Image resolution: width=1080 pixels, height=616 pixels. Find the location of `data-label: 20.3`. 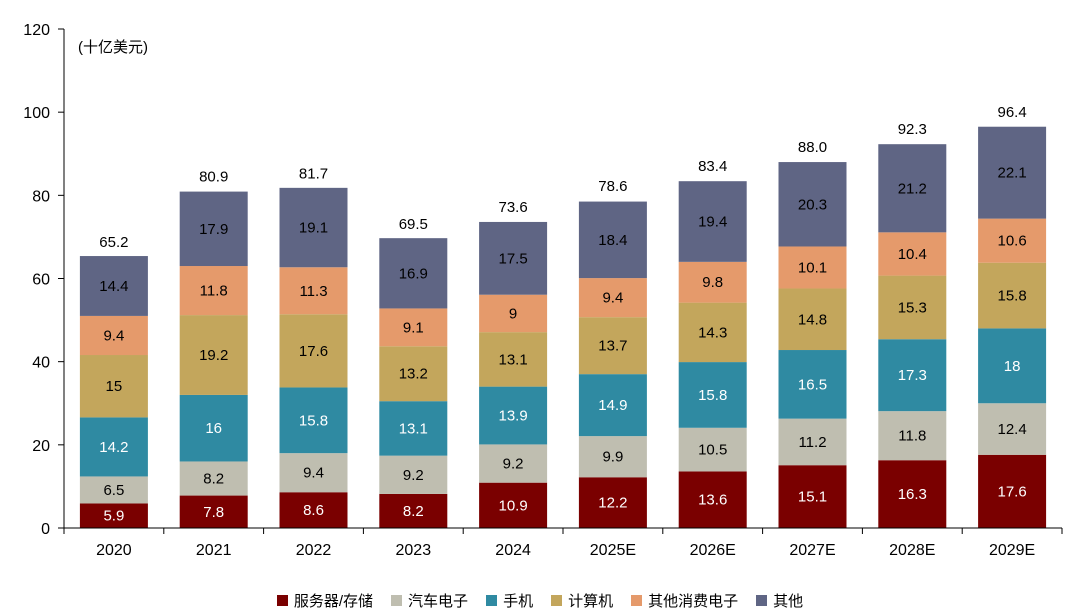

data-label: 20.3 is located at coordinates (812, 204).